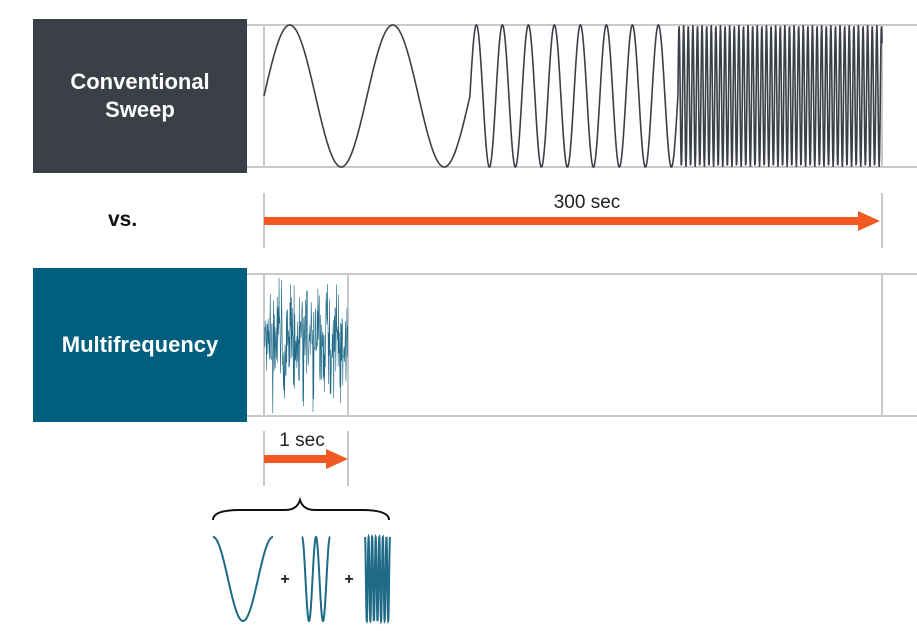  I want to click on duration-1-sec: 1 sec, so click(301, 440).